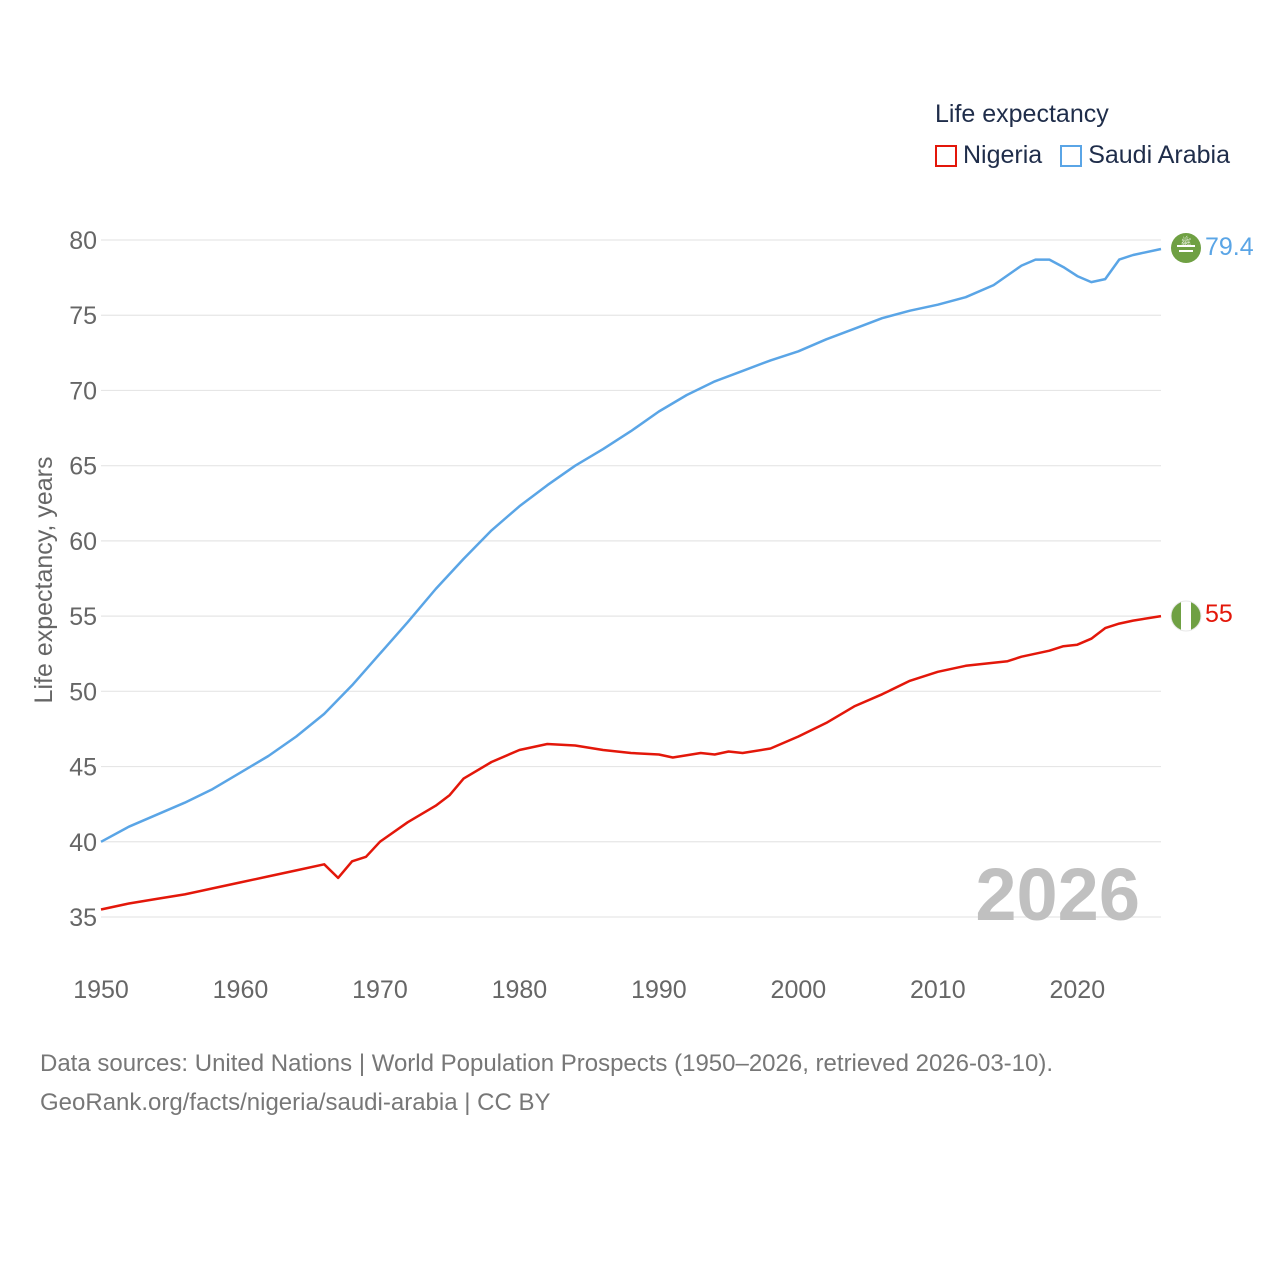 The width and height of the screenshot is (1280, 1280). Describe the element at coordinates (83, 768) in the screenshot. I see `y-tick-label: 45` at that location.